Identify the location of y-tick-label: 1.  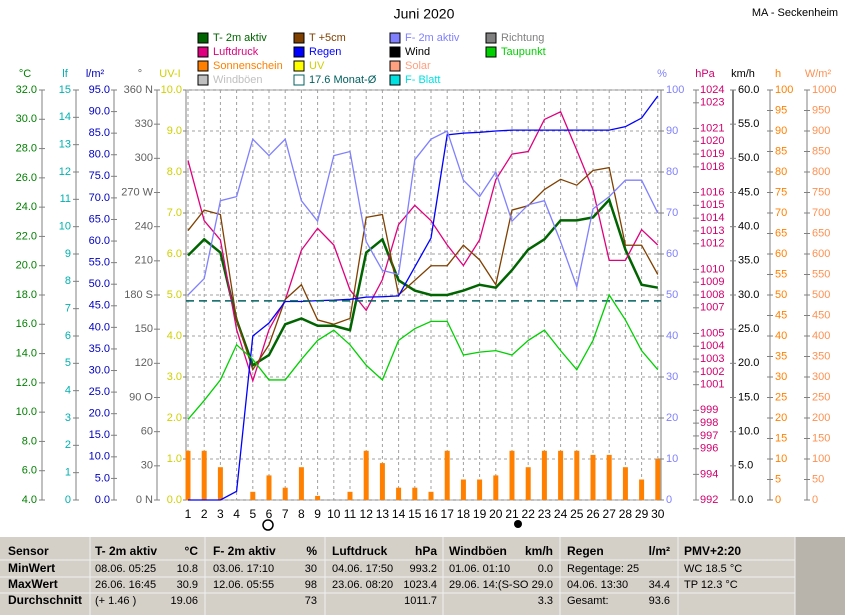
(68, 473).